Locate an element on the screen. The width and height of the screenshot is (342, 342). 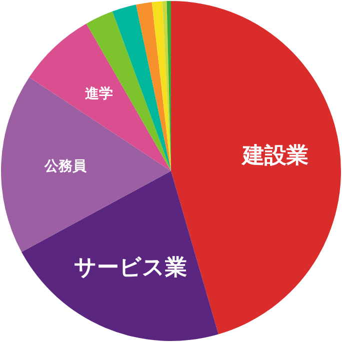
slice-label: サービス業 is located at coordinates (130, 268).